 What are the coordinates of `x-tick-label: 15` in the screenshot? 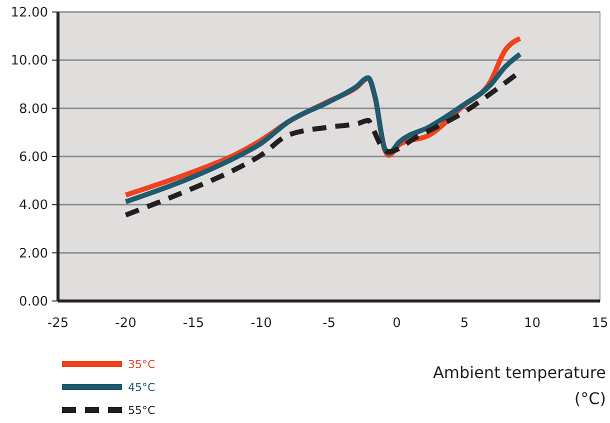 It's located at (600, 323).